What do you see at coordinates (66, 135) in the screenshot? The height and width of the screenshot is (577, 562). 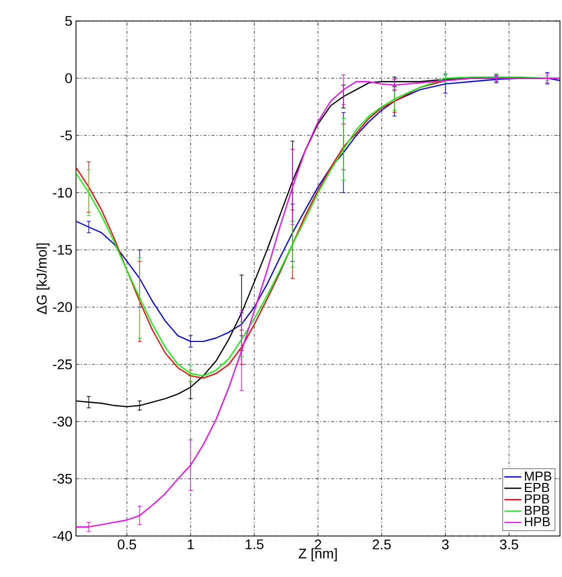 I see `y-tick-label: -5` at bounding box center [66, 135].